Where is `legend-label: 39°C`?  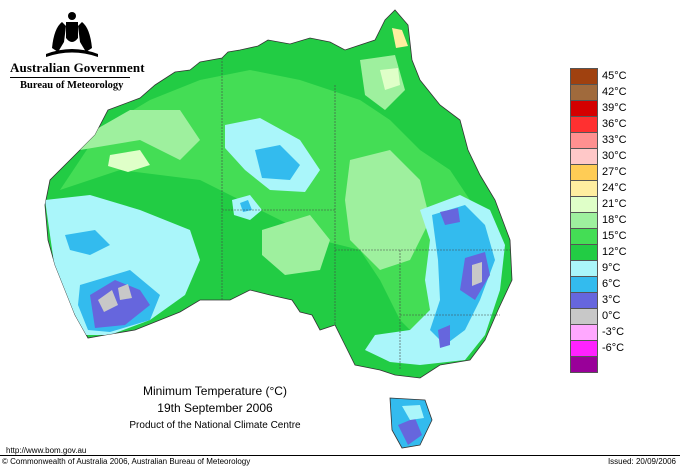
legend-label: 39°C is located at coordinates (614, 108).